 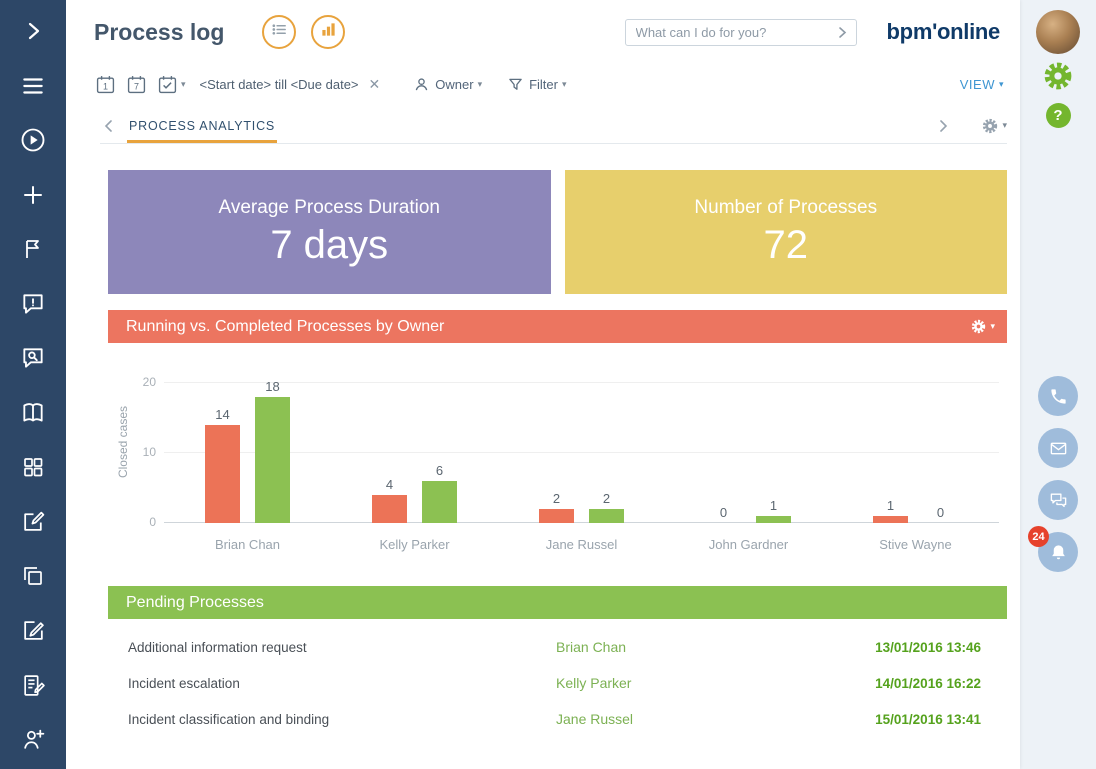 I want to click on system-settings-button, so click(x=1058, y=78).